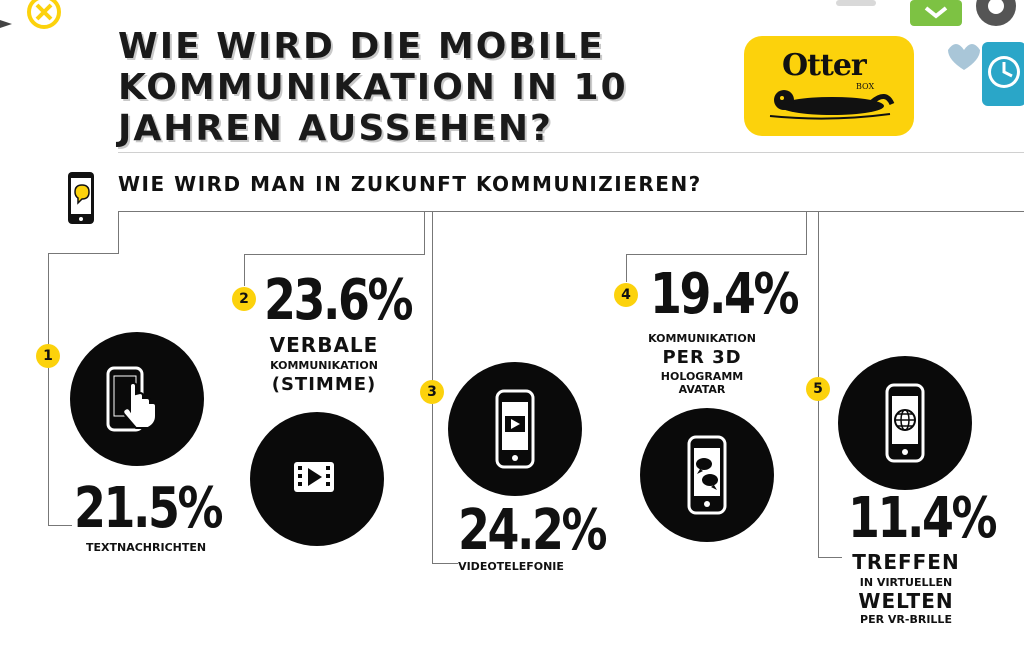 Image resolution: width=1024 pixels, height=654 pixels. What do you see at coordinates (832, 105) in the screenshot?
I see `otter-icon` at bounding box center [832, 105].